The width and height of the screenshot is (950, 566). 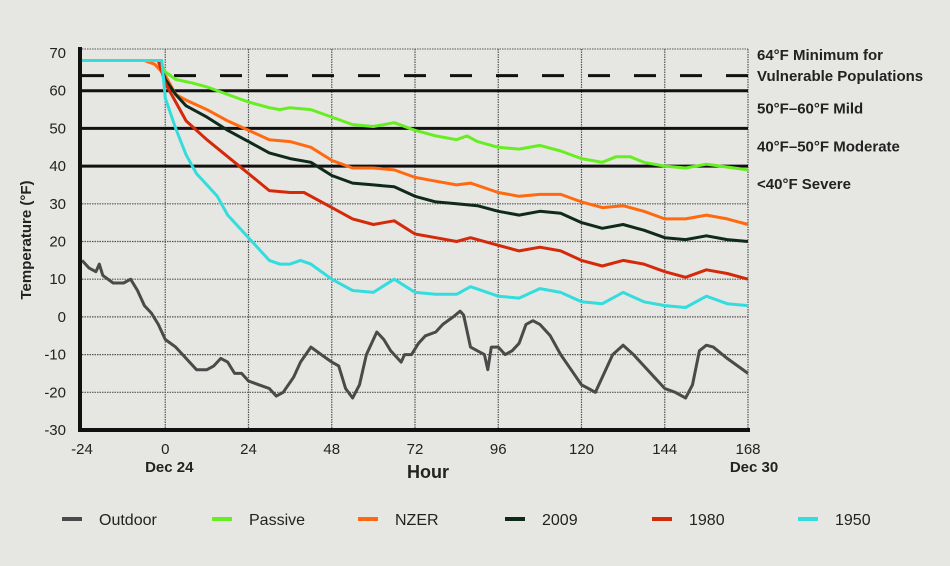 What do you see at coordinates (165, 449) in the screenshot?
I see `x-tick-label: 0` at bounding box center [165, 449].